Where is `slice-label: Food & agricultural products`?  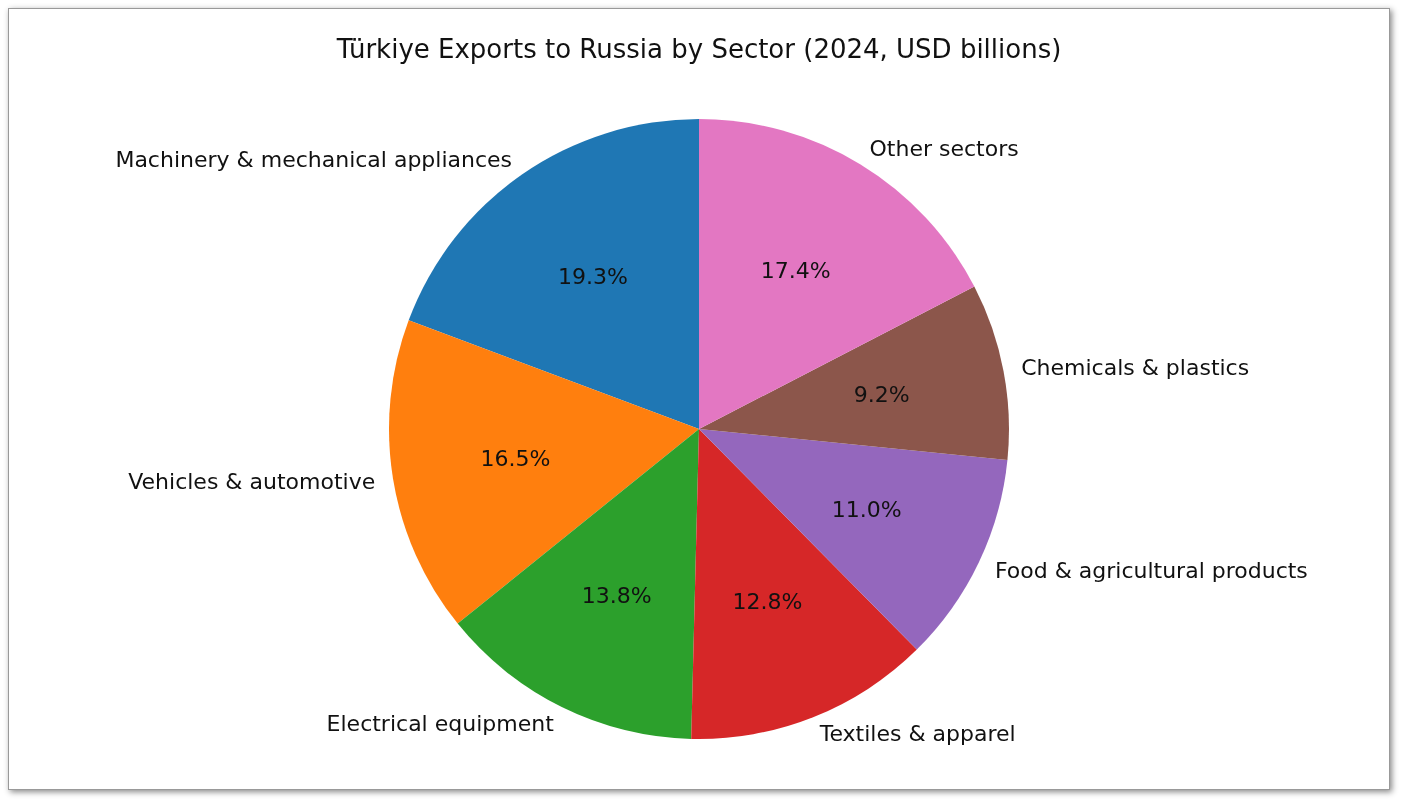 slice-label: Food & agricultural products is located at coordinates (1151, 571).